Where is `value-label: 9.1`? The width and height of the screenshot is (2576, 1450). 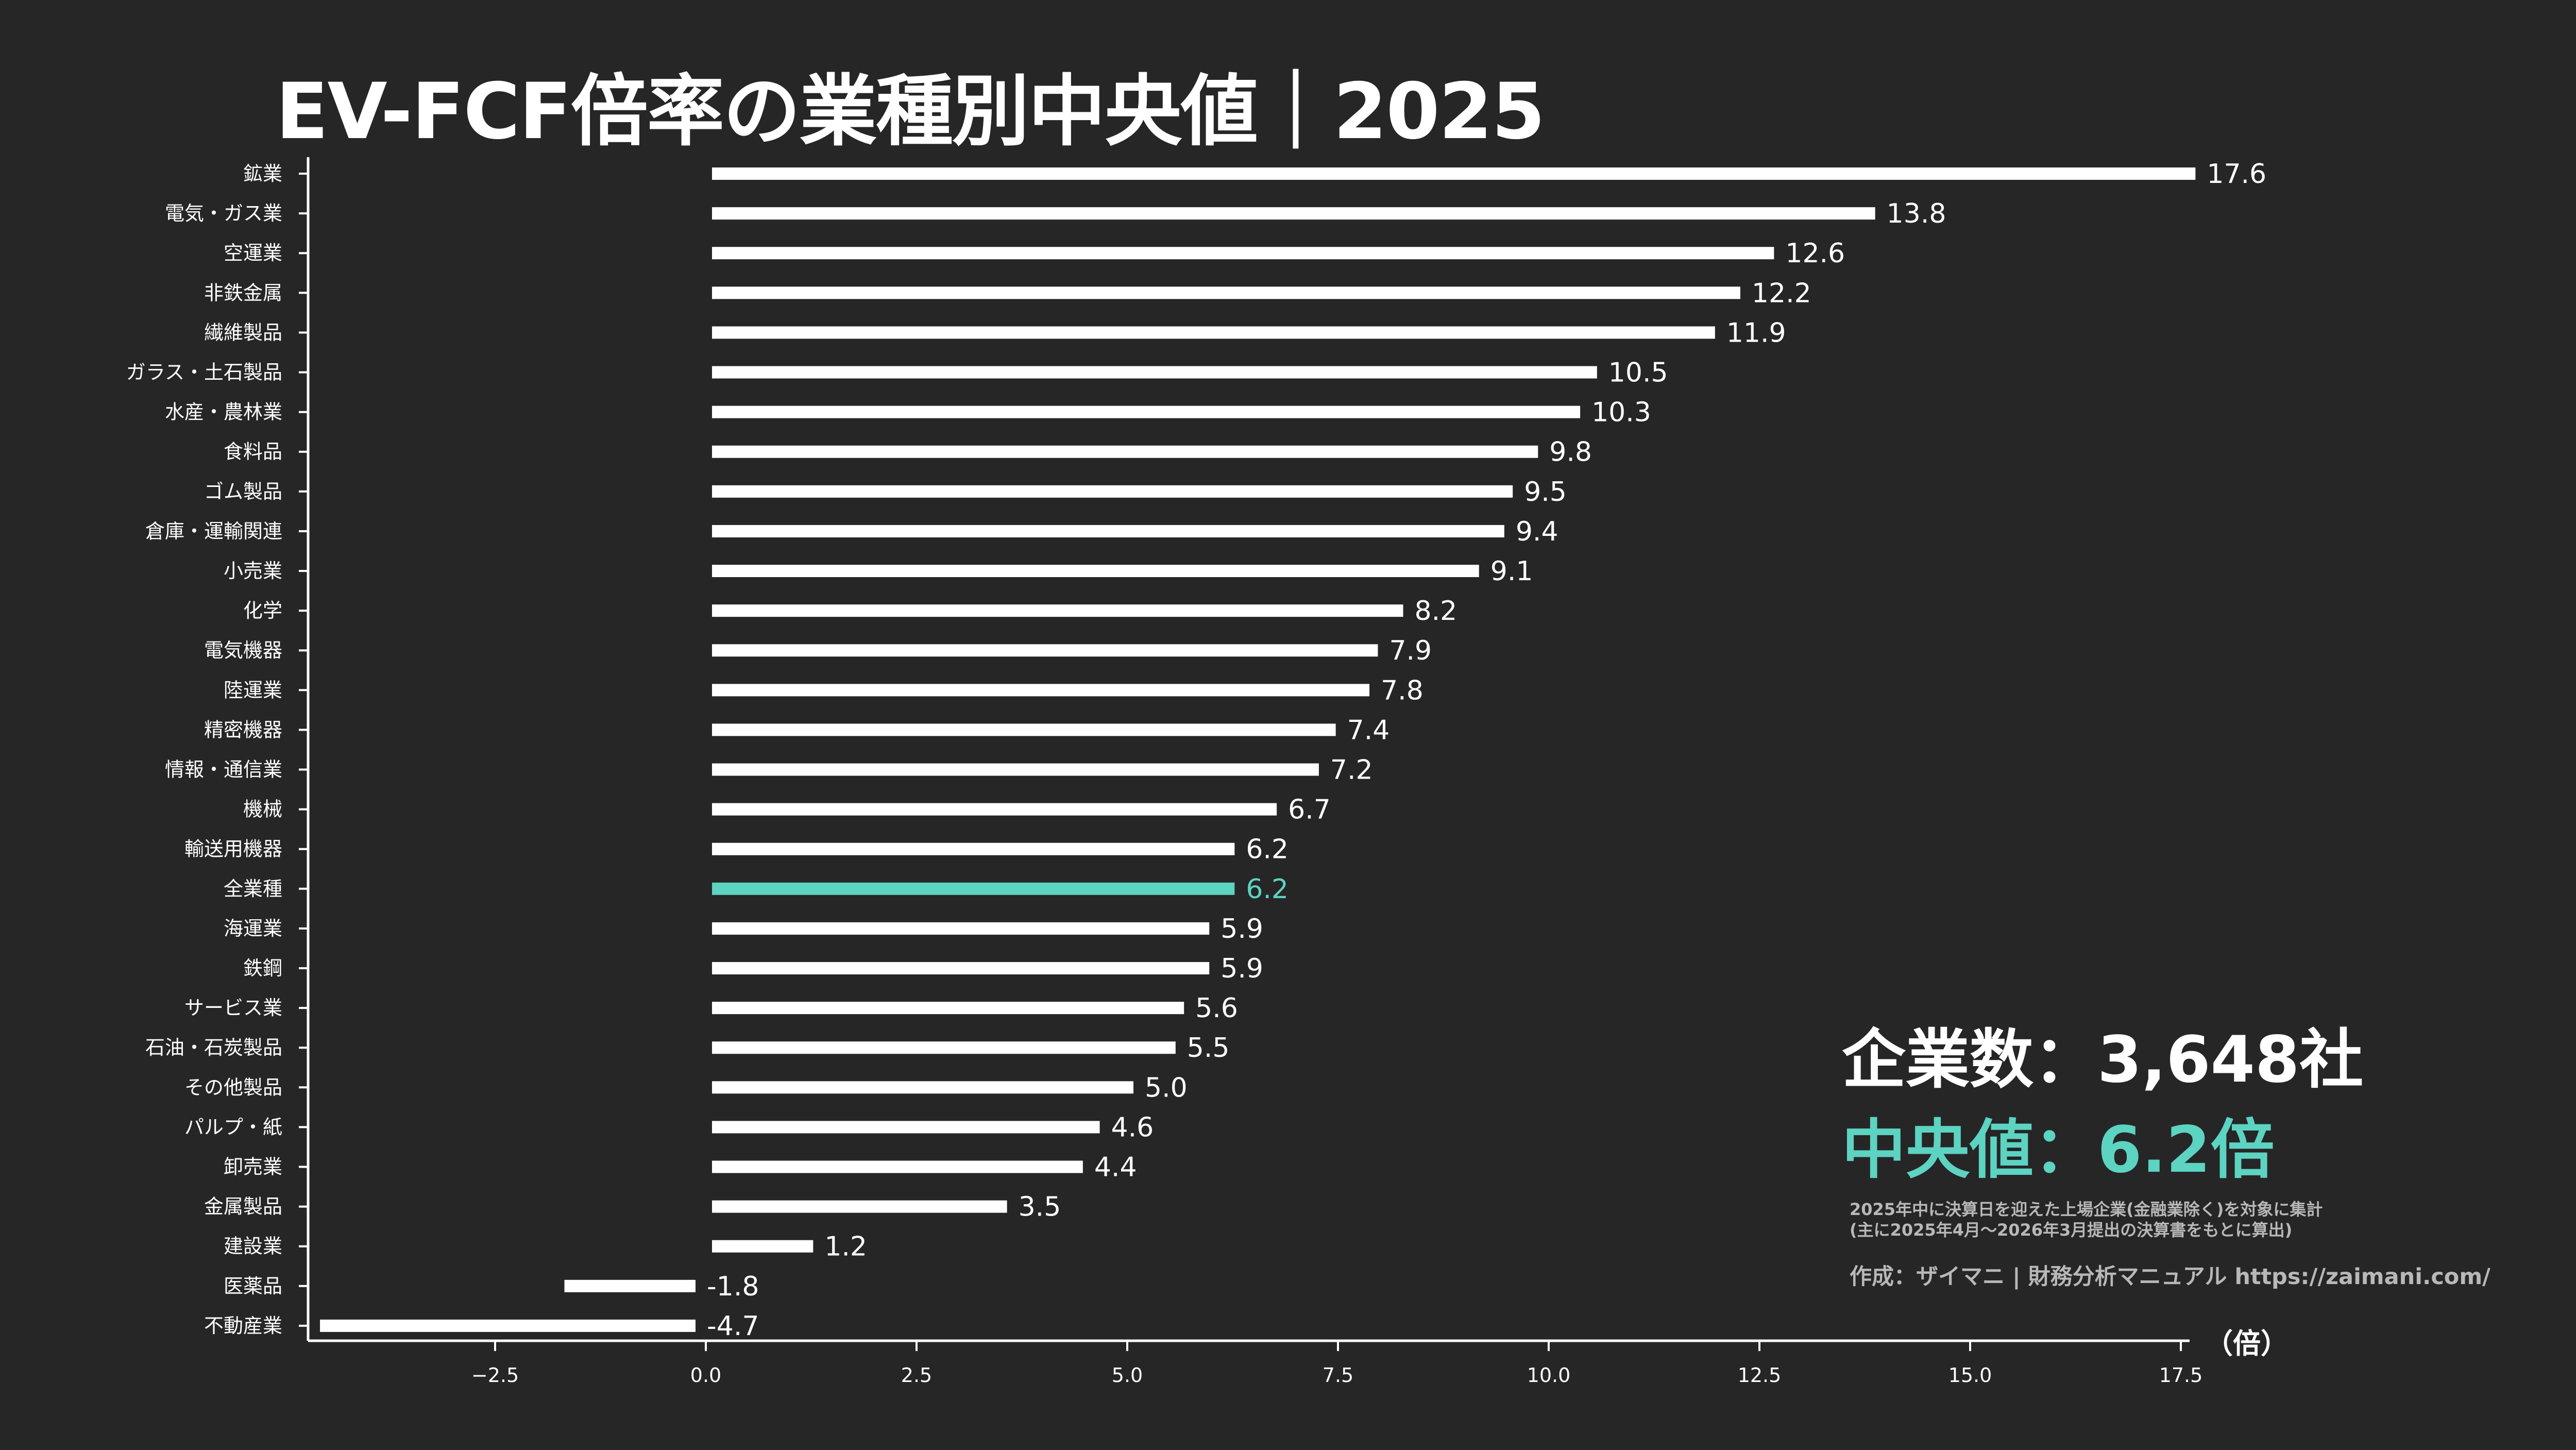
value-label: 9.1 is located at coordinates (1511, 572).